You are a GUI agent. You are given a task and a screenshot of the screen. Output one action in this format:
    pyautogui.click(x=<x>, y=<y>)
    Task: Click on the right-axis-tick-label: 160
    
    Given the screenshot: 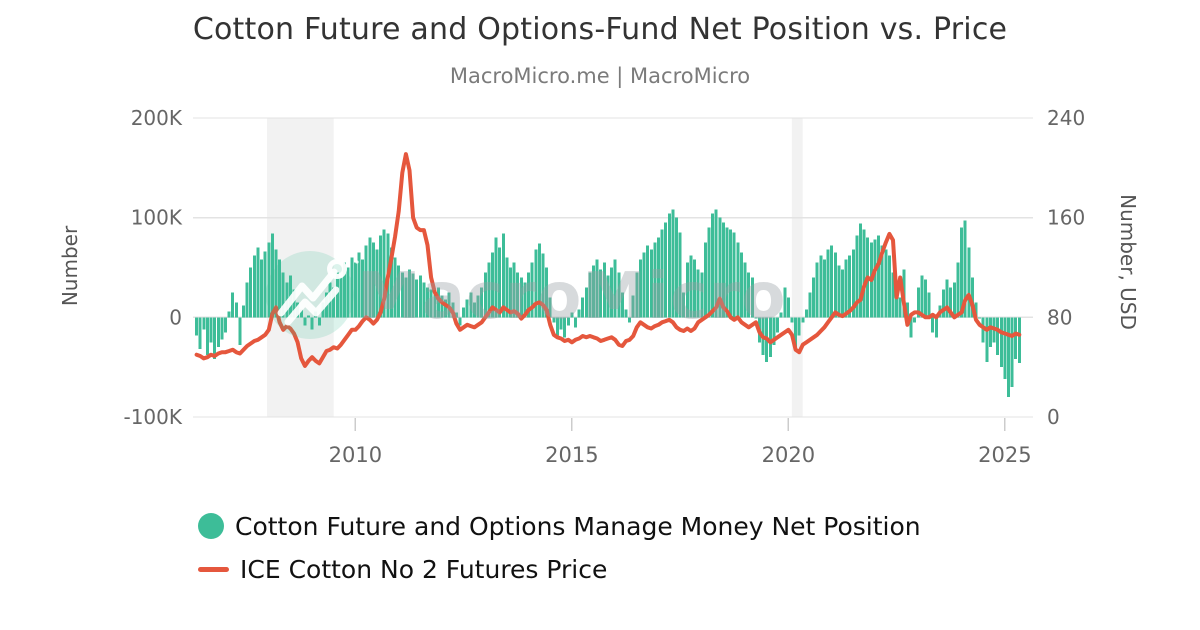 What is the action you would take?
    pyautogui.click(x=1066, y=218)
    